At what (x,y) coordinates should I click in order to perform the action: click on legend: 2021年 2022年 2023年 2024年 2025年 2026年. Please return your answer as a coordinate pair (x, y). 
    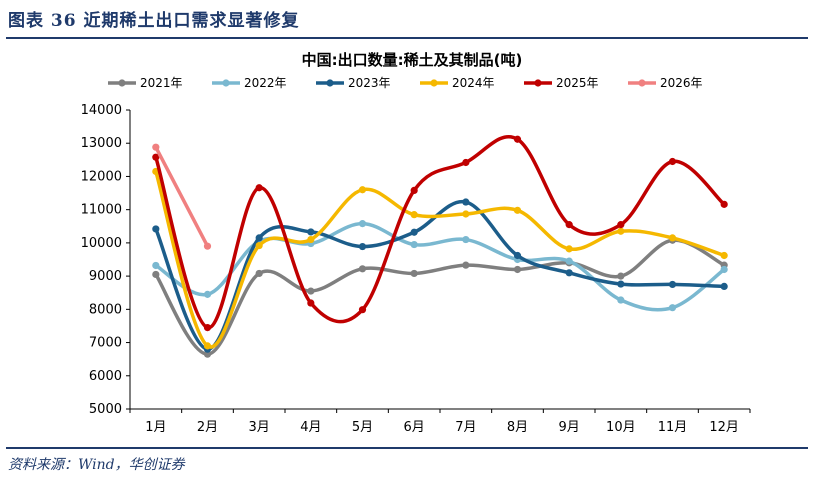
    Looking at the image, I should click on (405, 83).